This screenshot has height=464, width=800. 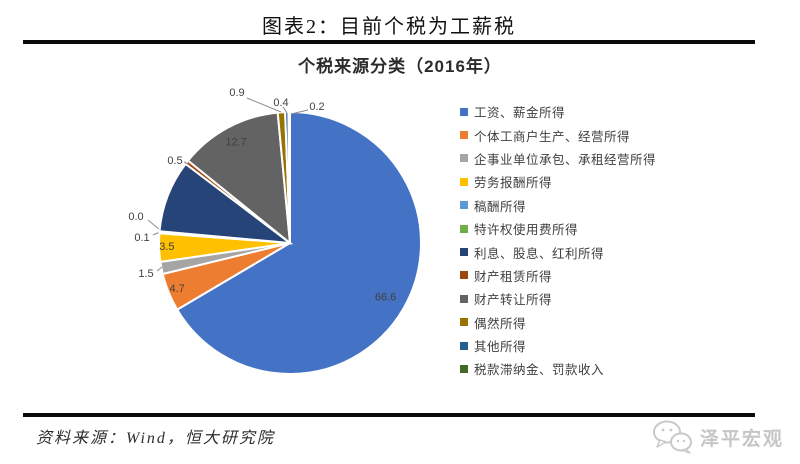 What do you see at coordinates (316, 107) in the screenshot?
I see `data-label: 0.2` at bounding box center [316, 107].